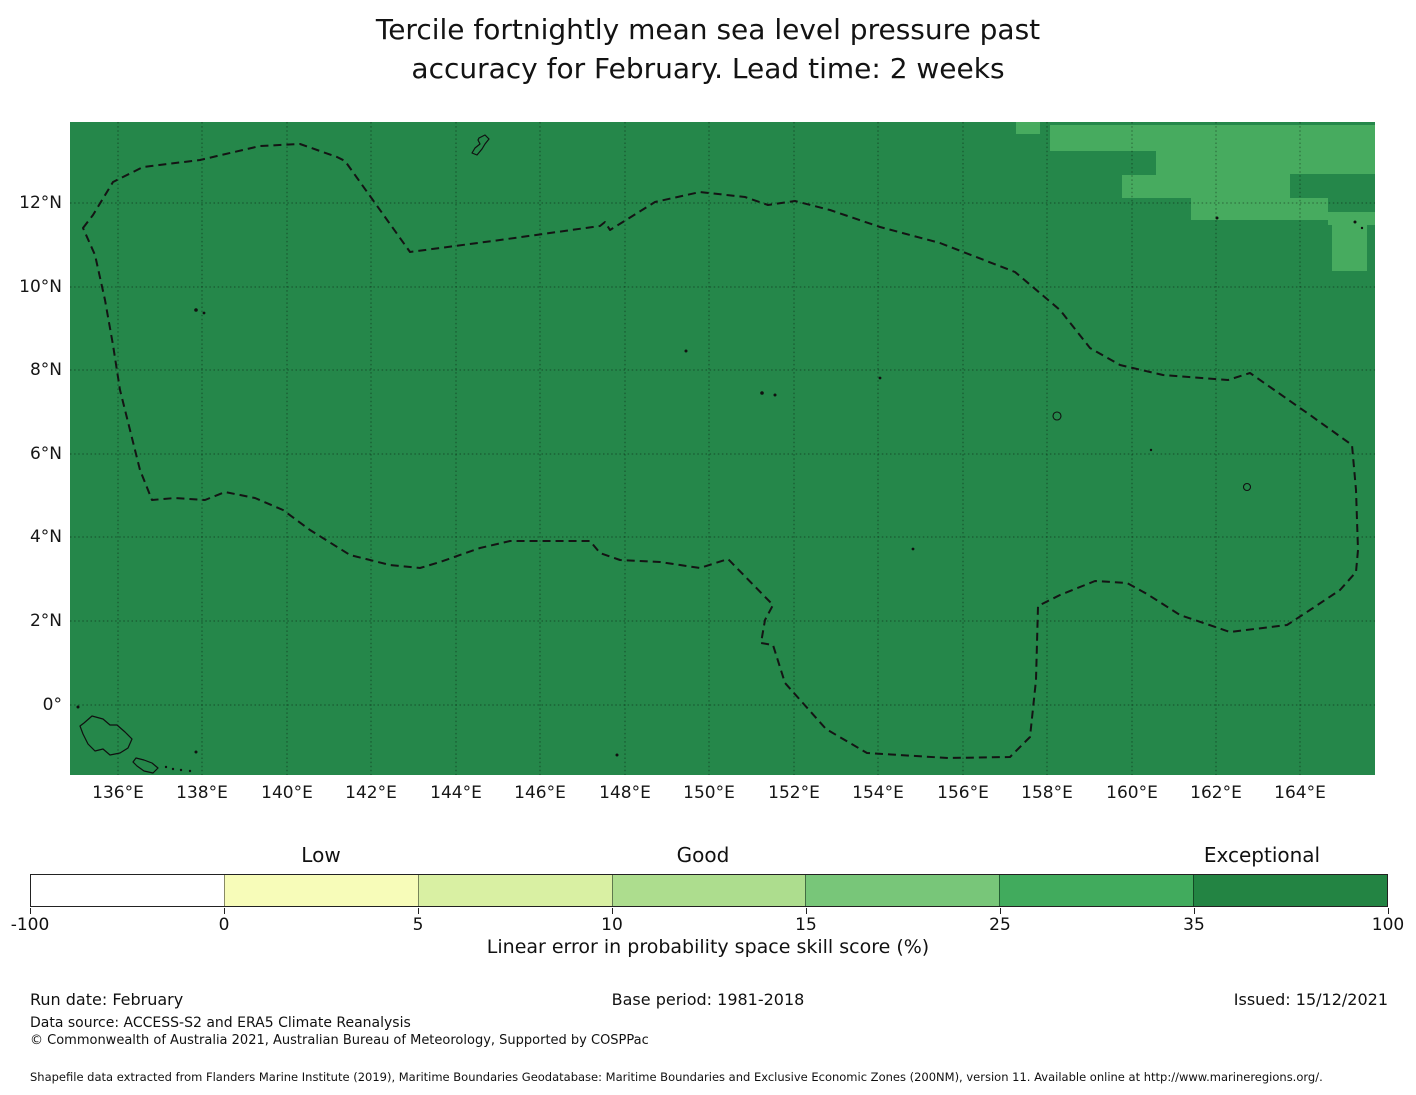 The image size is (1416, 1095). What do you see at coordinates (30, 925) in the screenshot?
I see `colorbar-tick-label: -100` at bounding box center [30, 925].